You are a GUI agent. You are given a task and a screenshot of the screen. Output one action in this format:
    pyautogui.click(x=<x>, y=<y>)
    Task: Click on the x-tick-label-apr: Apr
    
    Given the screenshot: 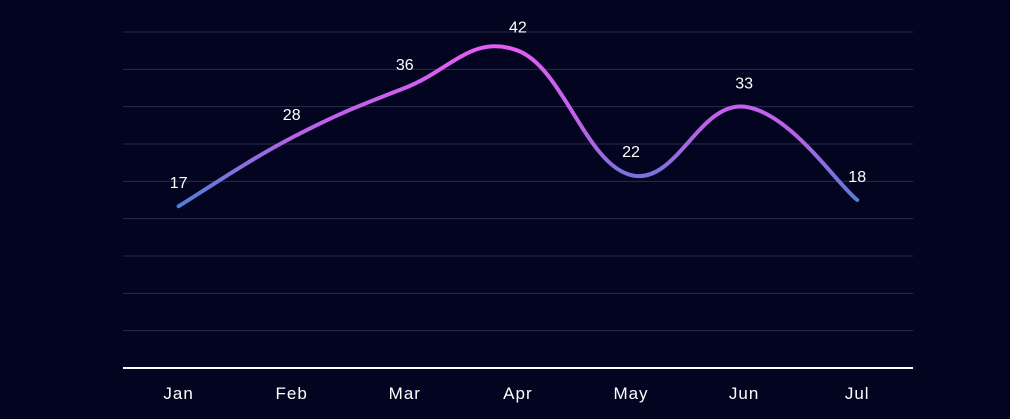 What is the action you would take?
    pyautogui.click(x=517, y=393)
    